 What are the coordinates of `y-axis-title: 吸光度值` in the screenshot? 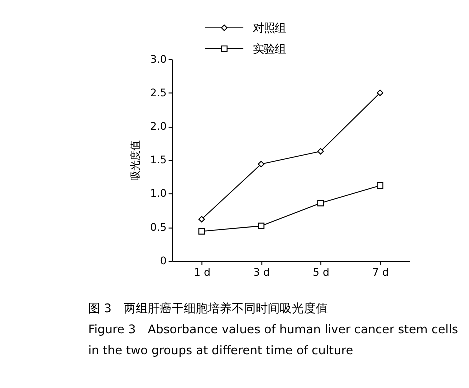 It's located at (136, 160).